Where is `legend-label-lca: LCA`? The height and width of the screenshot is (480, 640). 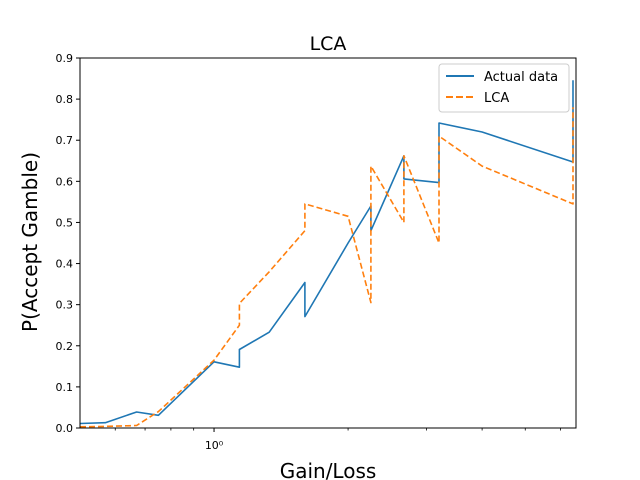
legend-label-lca: LCA is located at coordinates (496, 98).